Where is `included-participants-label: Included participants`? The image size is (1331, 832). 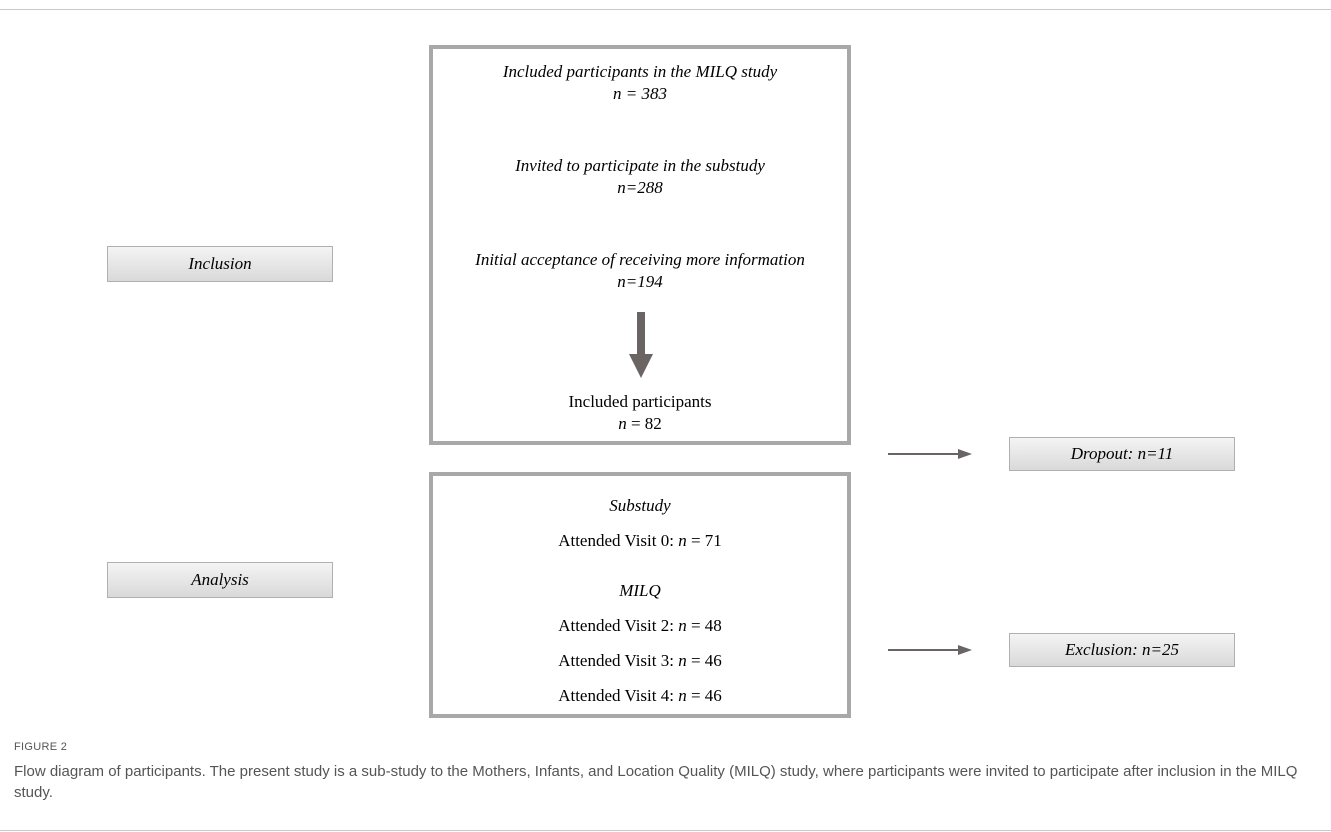
included-participants-label: Included participants is located at coordinates (640, 401).